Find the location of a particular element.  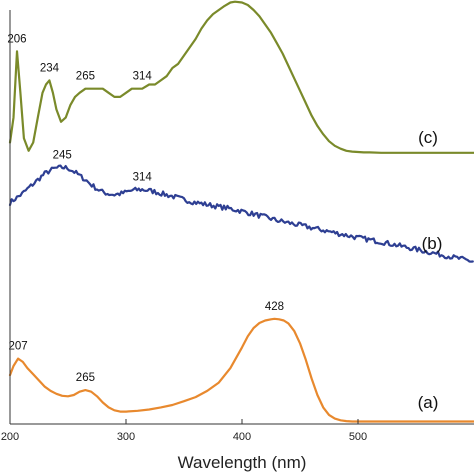

curve-label-a: (a) is located at coordinates (428, 402).